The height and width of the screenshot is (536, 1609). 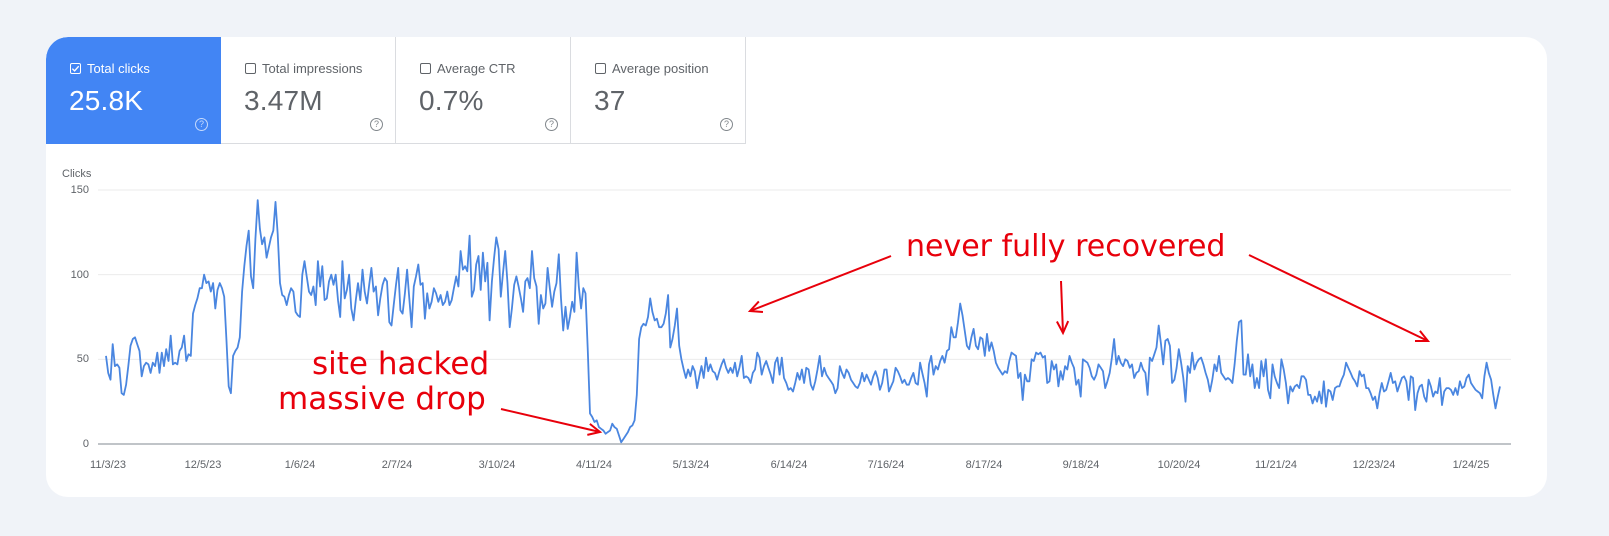 What do you see at coordinates (118, 68) in the screenshot?
I see `metric-label: Total clicks` at bounding box center [118, 68].